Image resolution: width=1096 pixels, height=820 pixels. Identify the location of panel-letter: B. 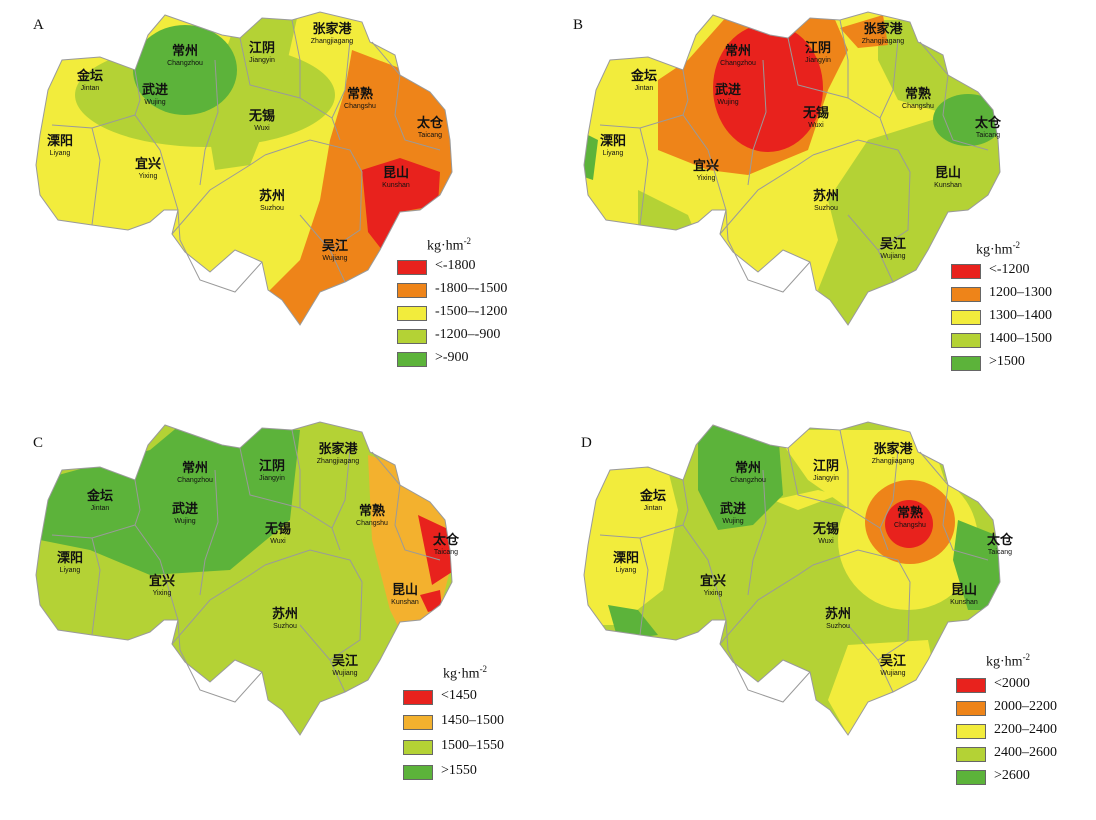
(578, 25).